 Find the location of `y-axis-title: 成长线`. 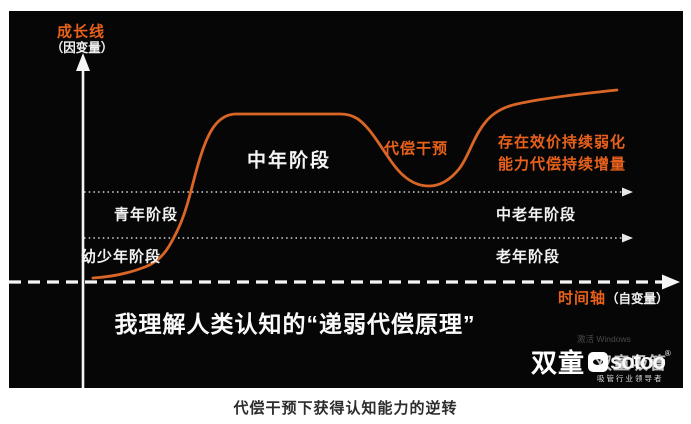

y-axis-title: 成长线 is located at coordinates (81, 32).